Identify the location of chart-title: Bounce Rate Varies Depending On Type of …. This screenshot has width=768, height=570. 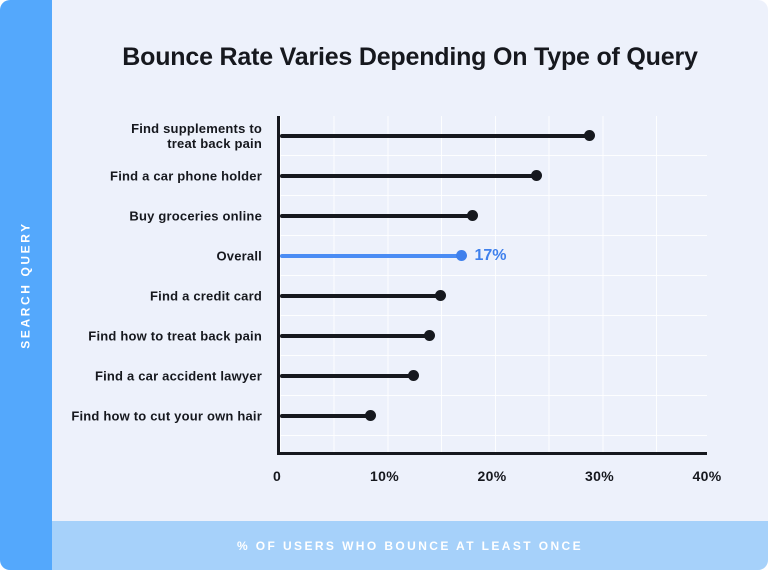
(410, 57).